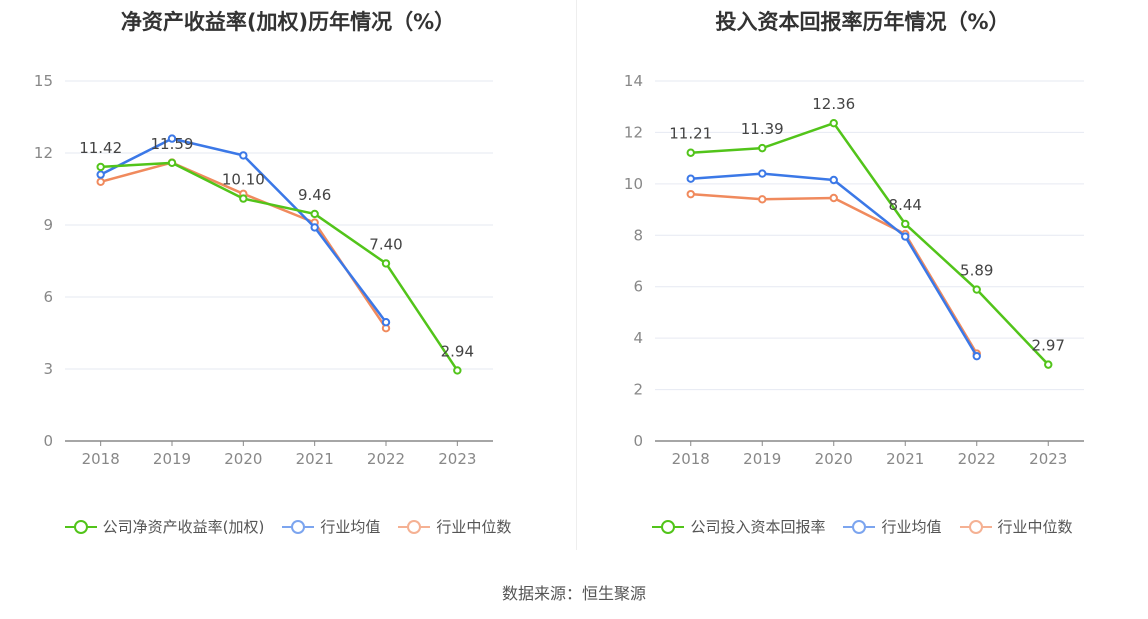 This screenshot has height=619, width=1148. I want to click on data-source-note: 数据来源：恒生聚源, so click(573, 593).